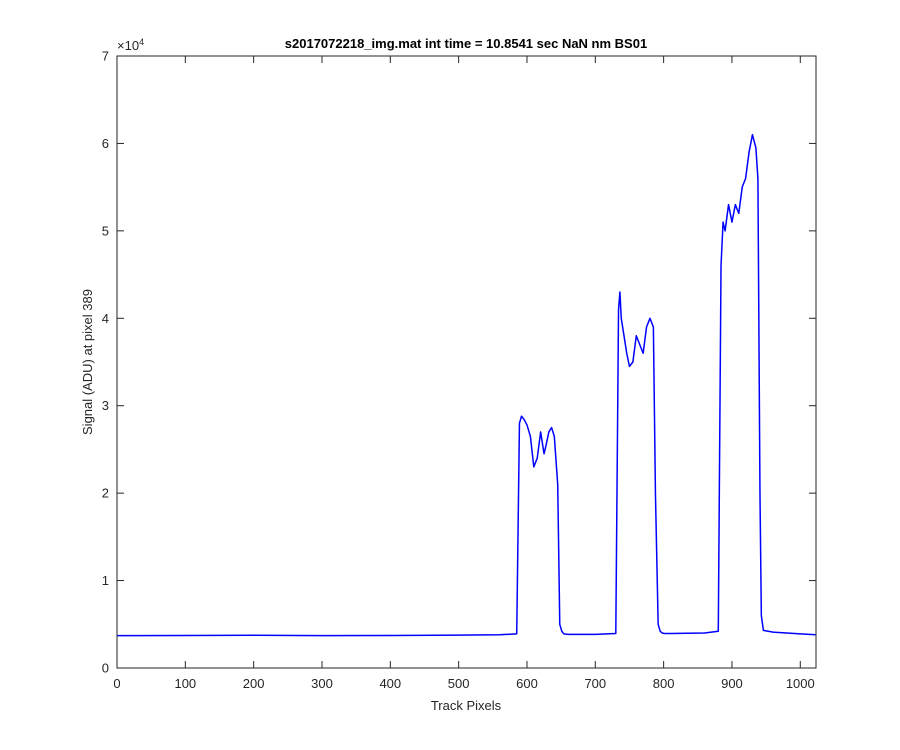 The height and width of the screenshot is (750, 900). Describe the element at coordinates (185, 683) in the screenshot. I see `x-tick-label: 100` at that location.